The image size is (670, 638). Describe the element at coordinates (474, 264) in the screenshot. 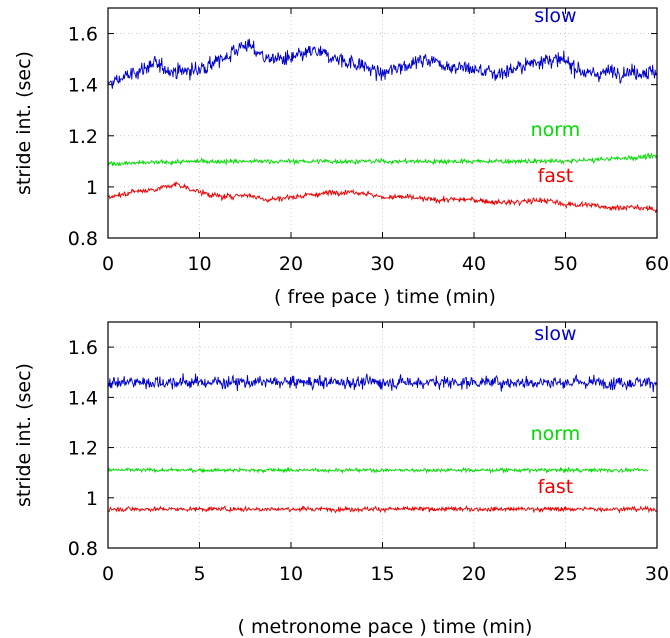

I see `x-tick-label: 40` at that location.